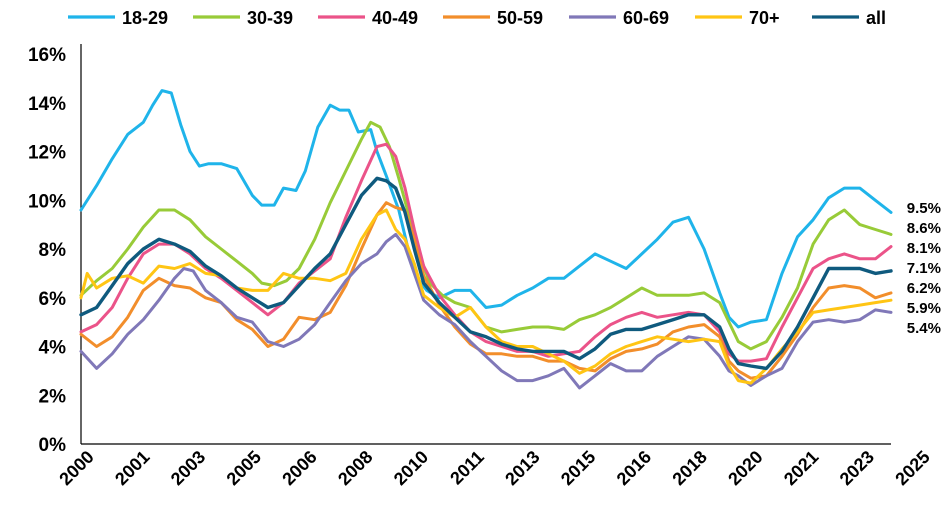  Describe the element at coordinates (924, 308) in the screenshot. I see `end-label-70: 5.9%` at that location.